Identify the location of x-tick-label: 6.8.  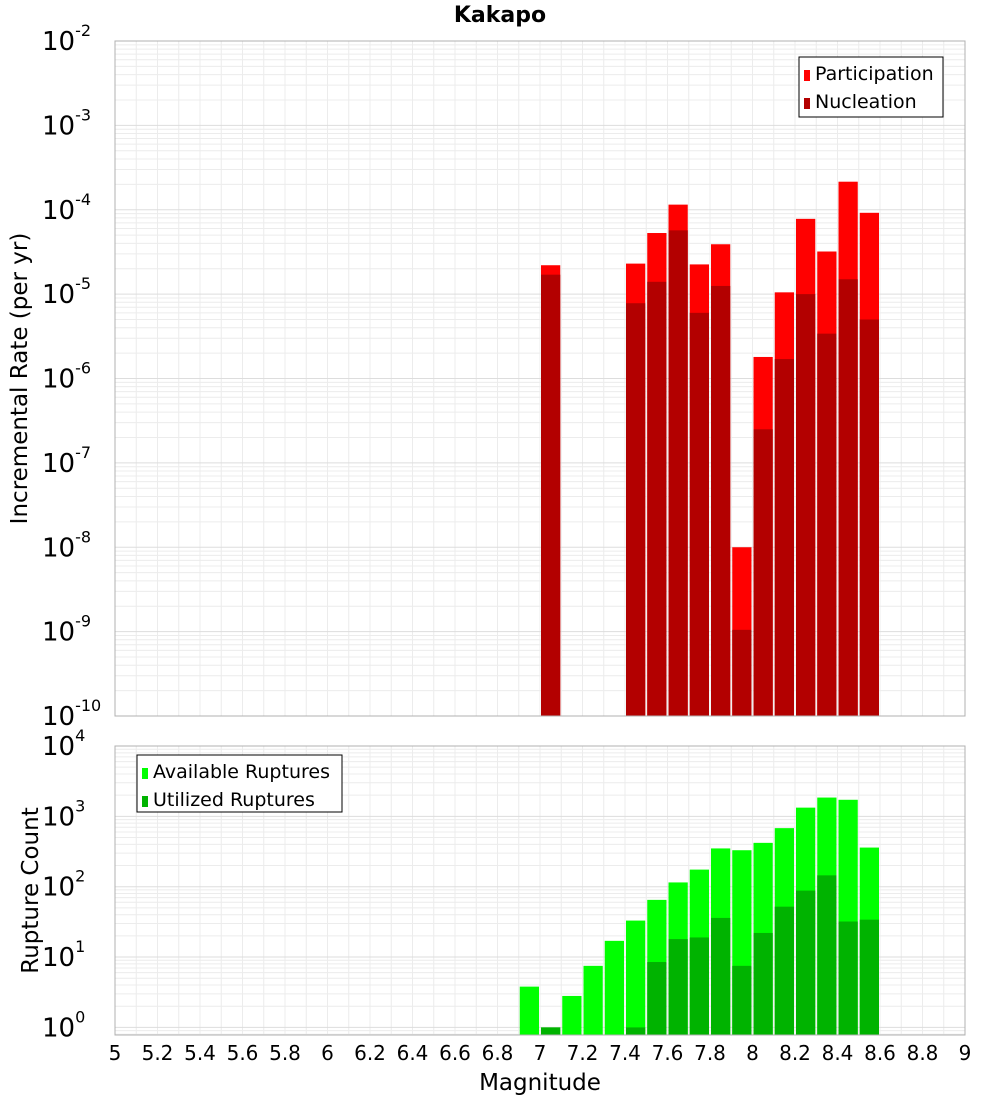
(498, 1053).